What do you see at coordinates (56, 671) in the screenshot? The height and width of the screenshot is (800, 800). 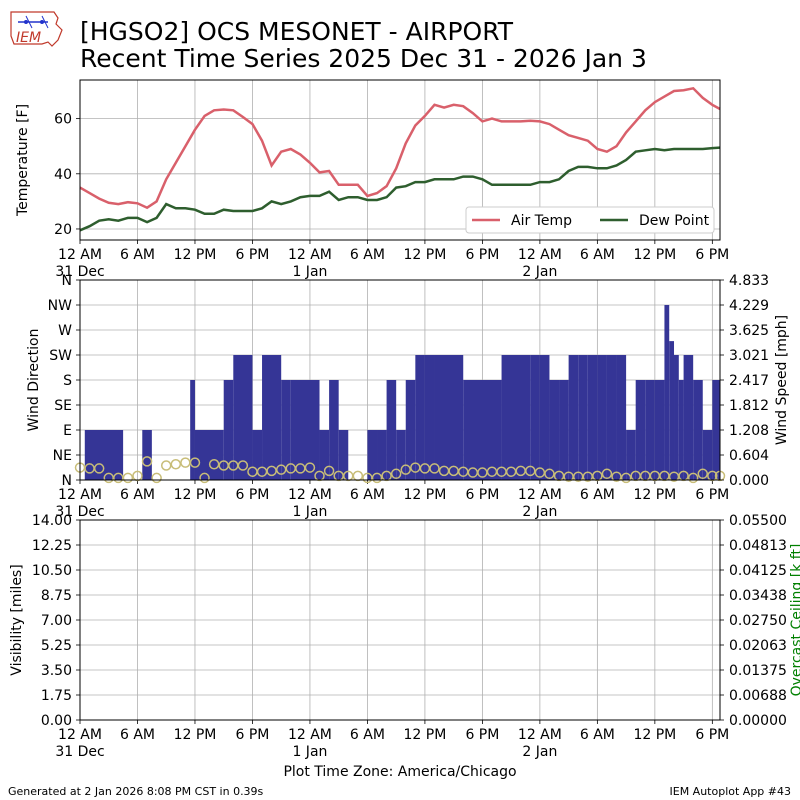 I see `visibility-tick-label: 3.50` at bounding box center [56, 671].